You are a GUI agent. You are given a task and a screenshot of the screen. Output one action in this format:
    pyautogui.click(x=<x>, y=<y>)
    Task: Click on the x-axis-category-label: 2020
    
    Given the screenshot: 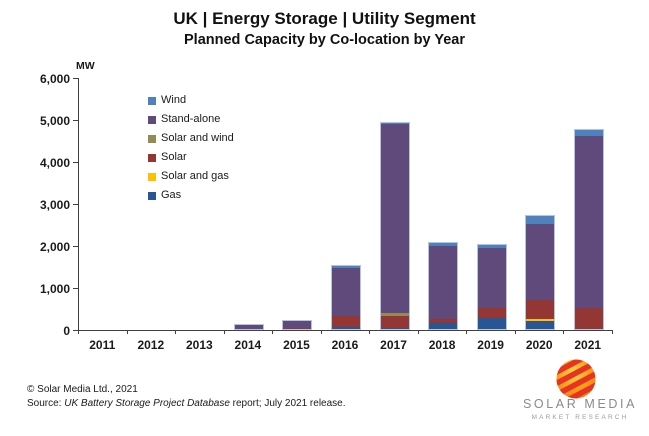 What is the action you would take?
    pyautogui.click(x=539, y=345)
    